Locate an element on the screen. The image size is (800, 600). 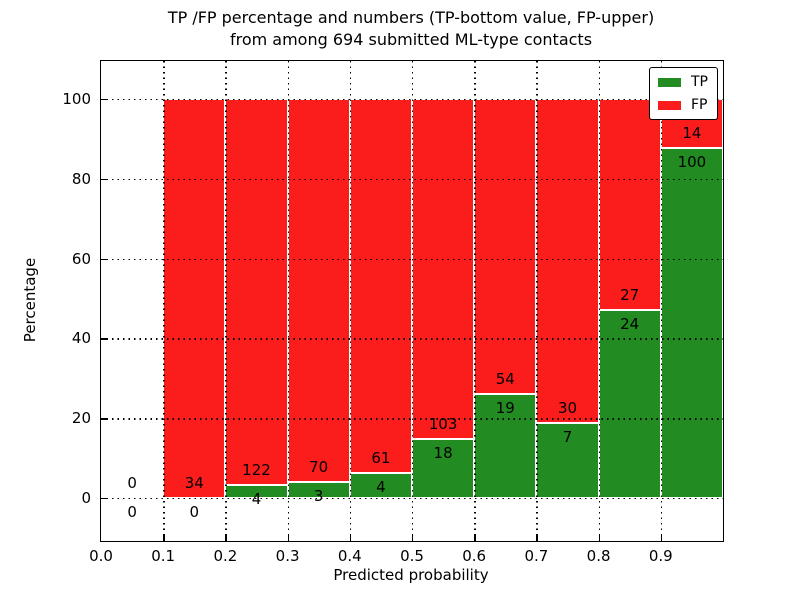
tp-count-label: 7 is located at coordinates (567, 436).